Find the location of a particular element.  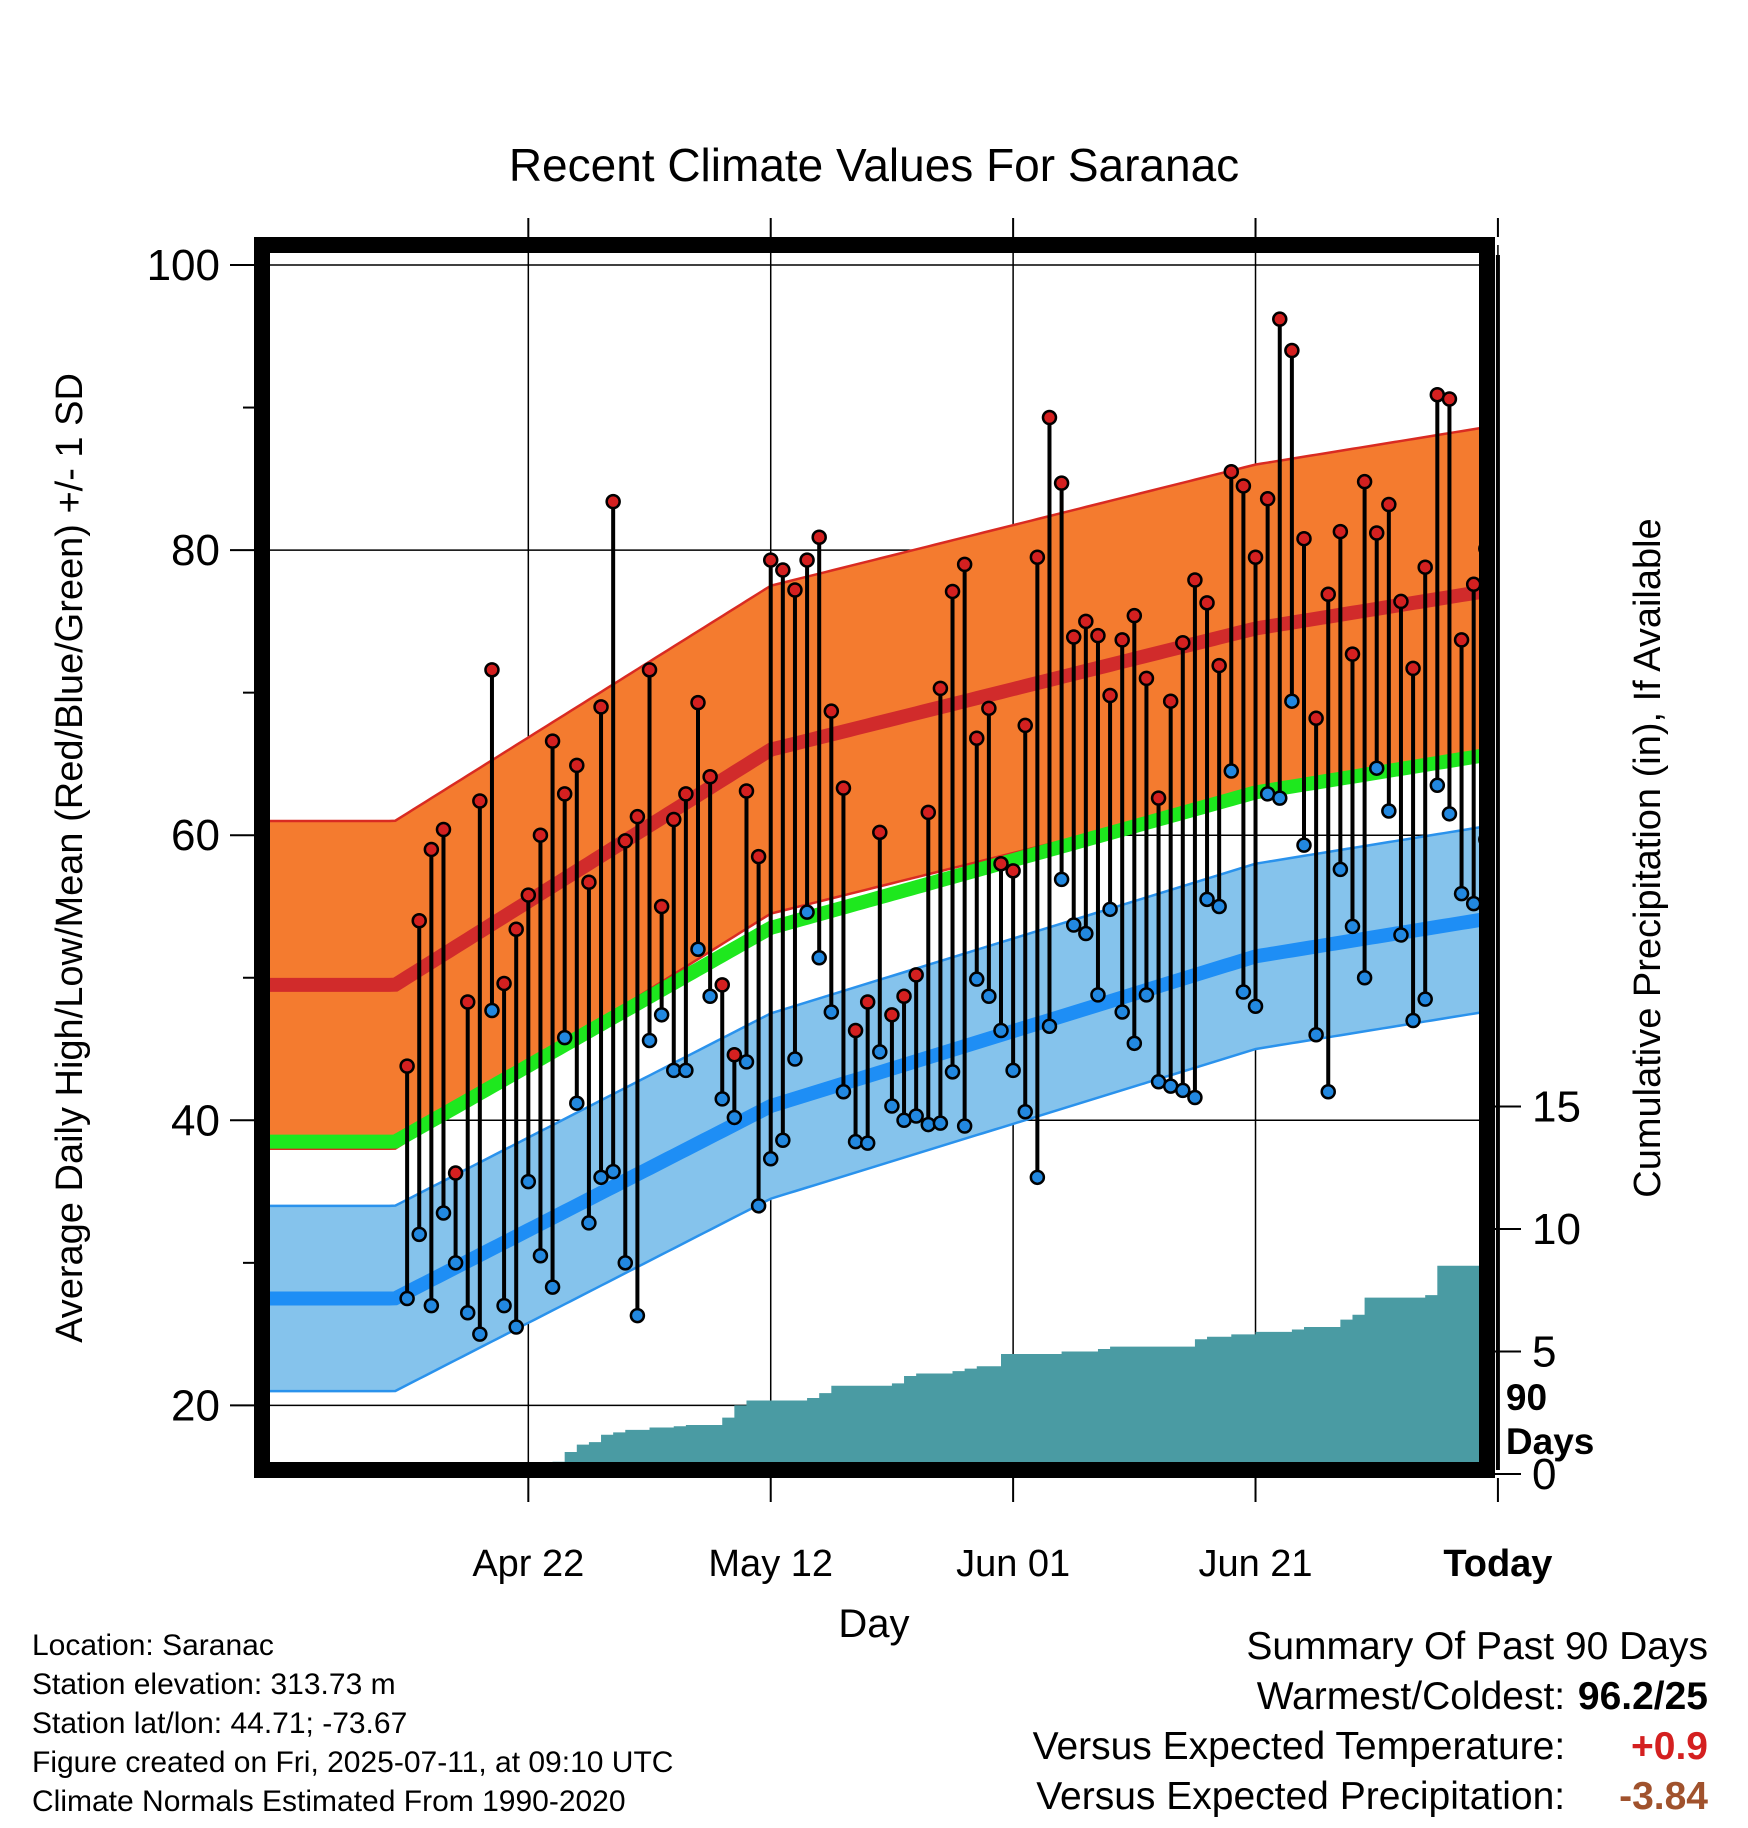

normals-text: Climate Normals Estimated From 1990-2020 is located at coordinates (329, 1801).